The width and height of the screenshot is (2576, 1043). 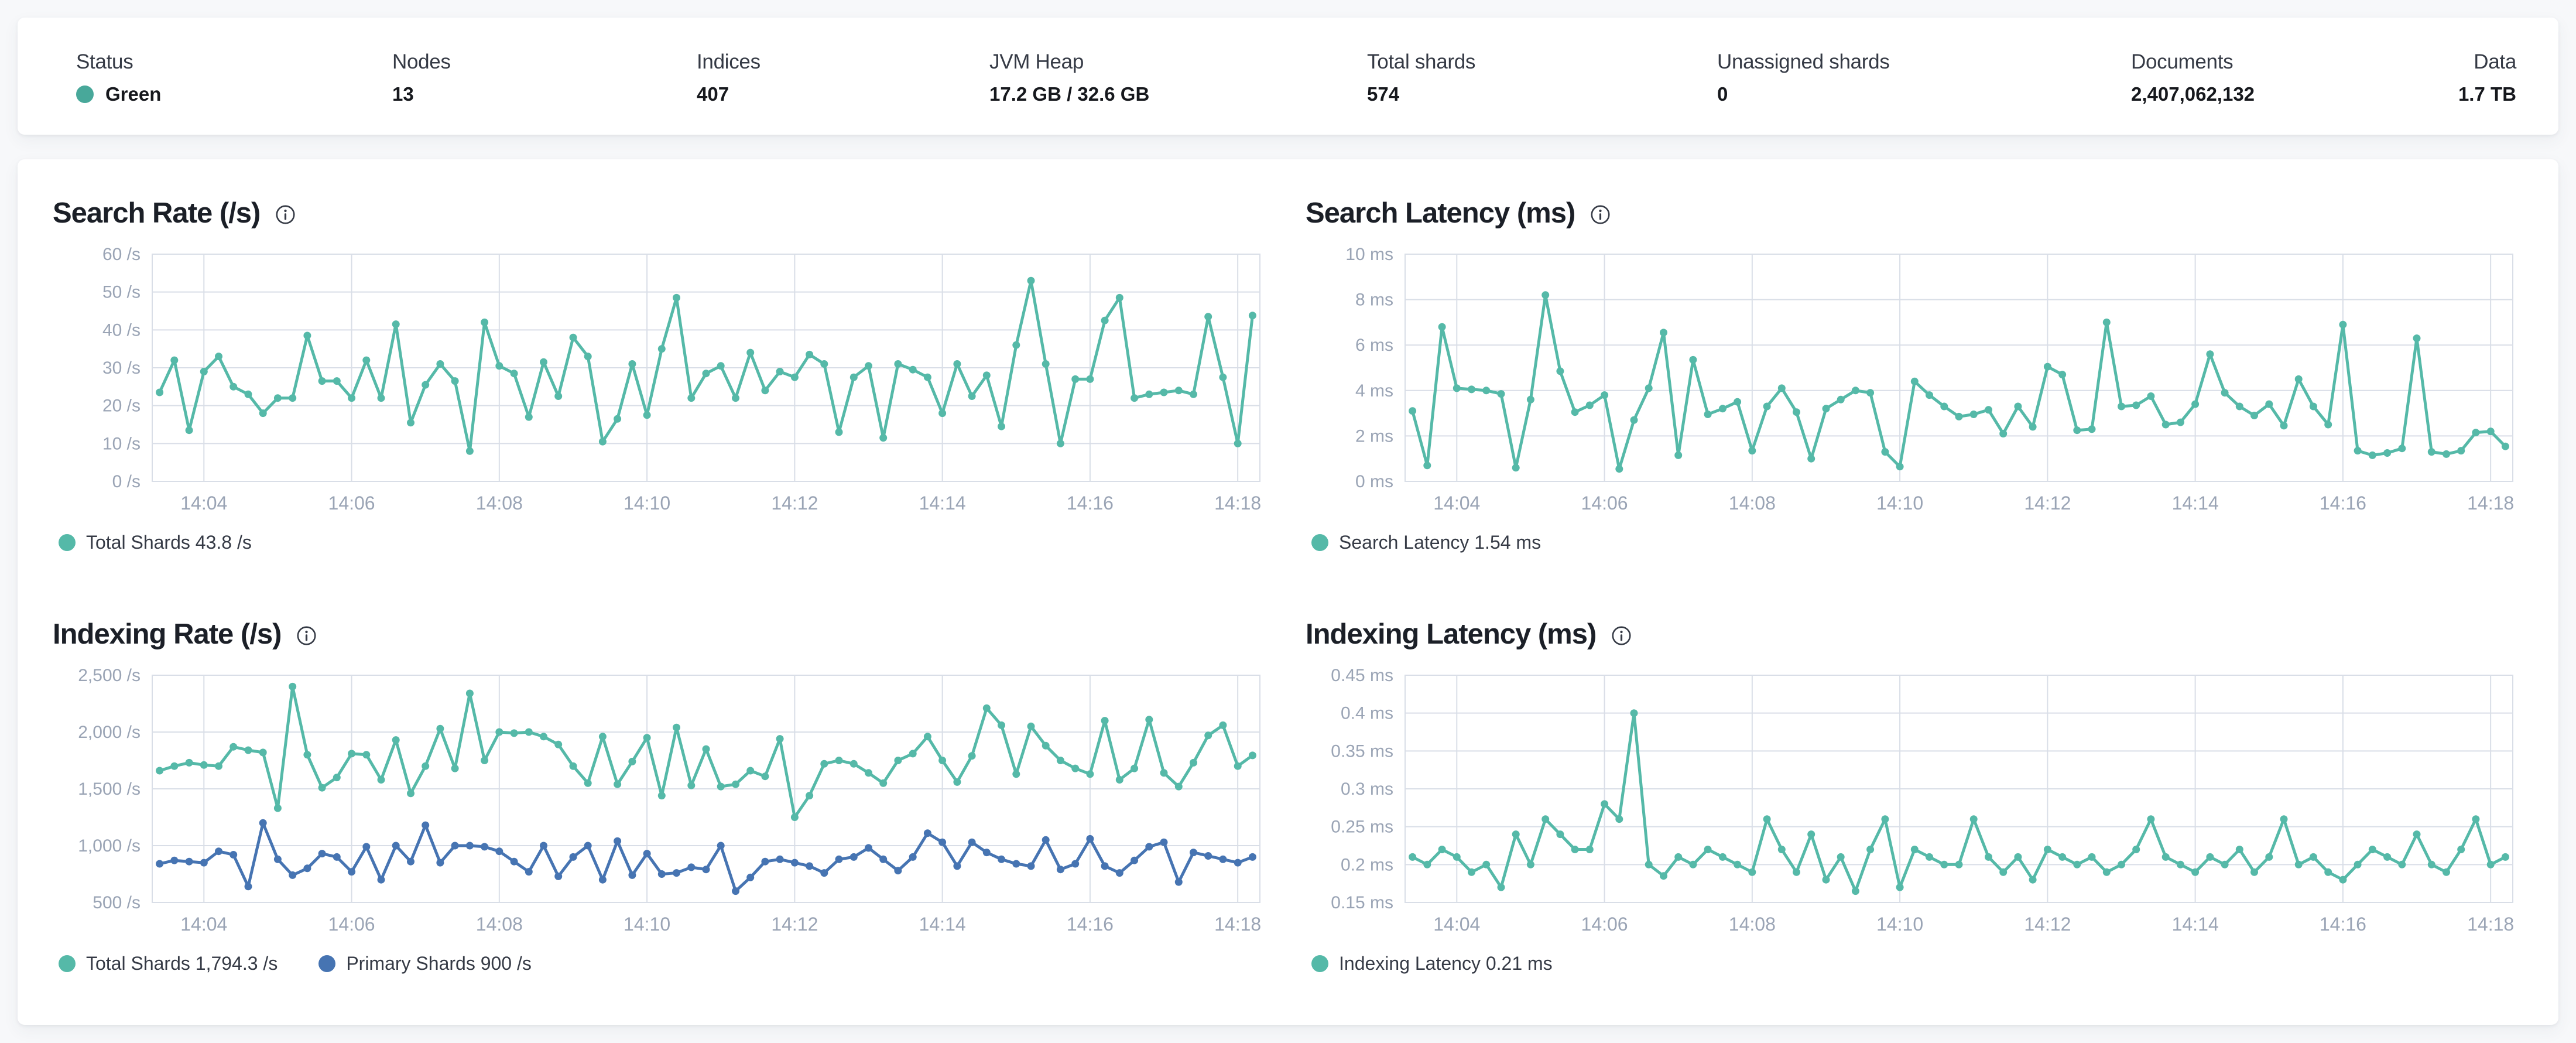 What do you see at coordinates (1367, 789) in the screenshot?
I see `svg-text: 0.3 ms` at bounding box center [1367, 789].